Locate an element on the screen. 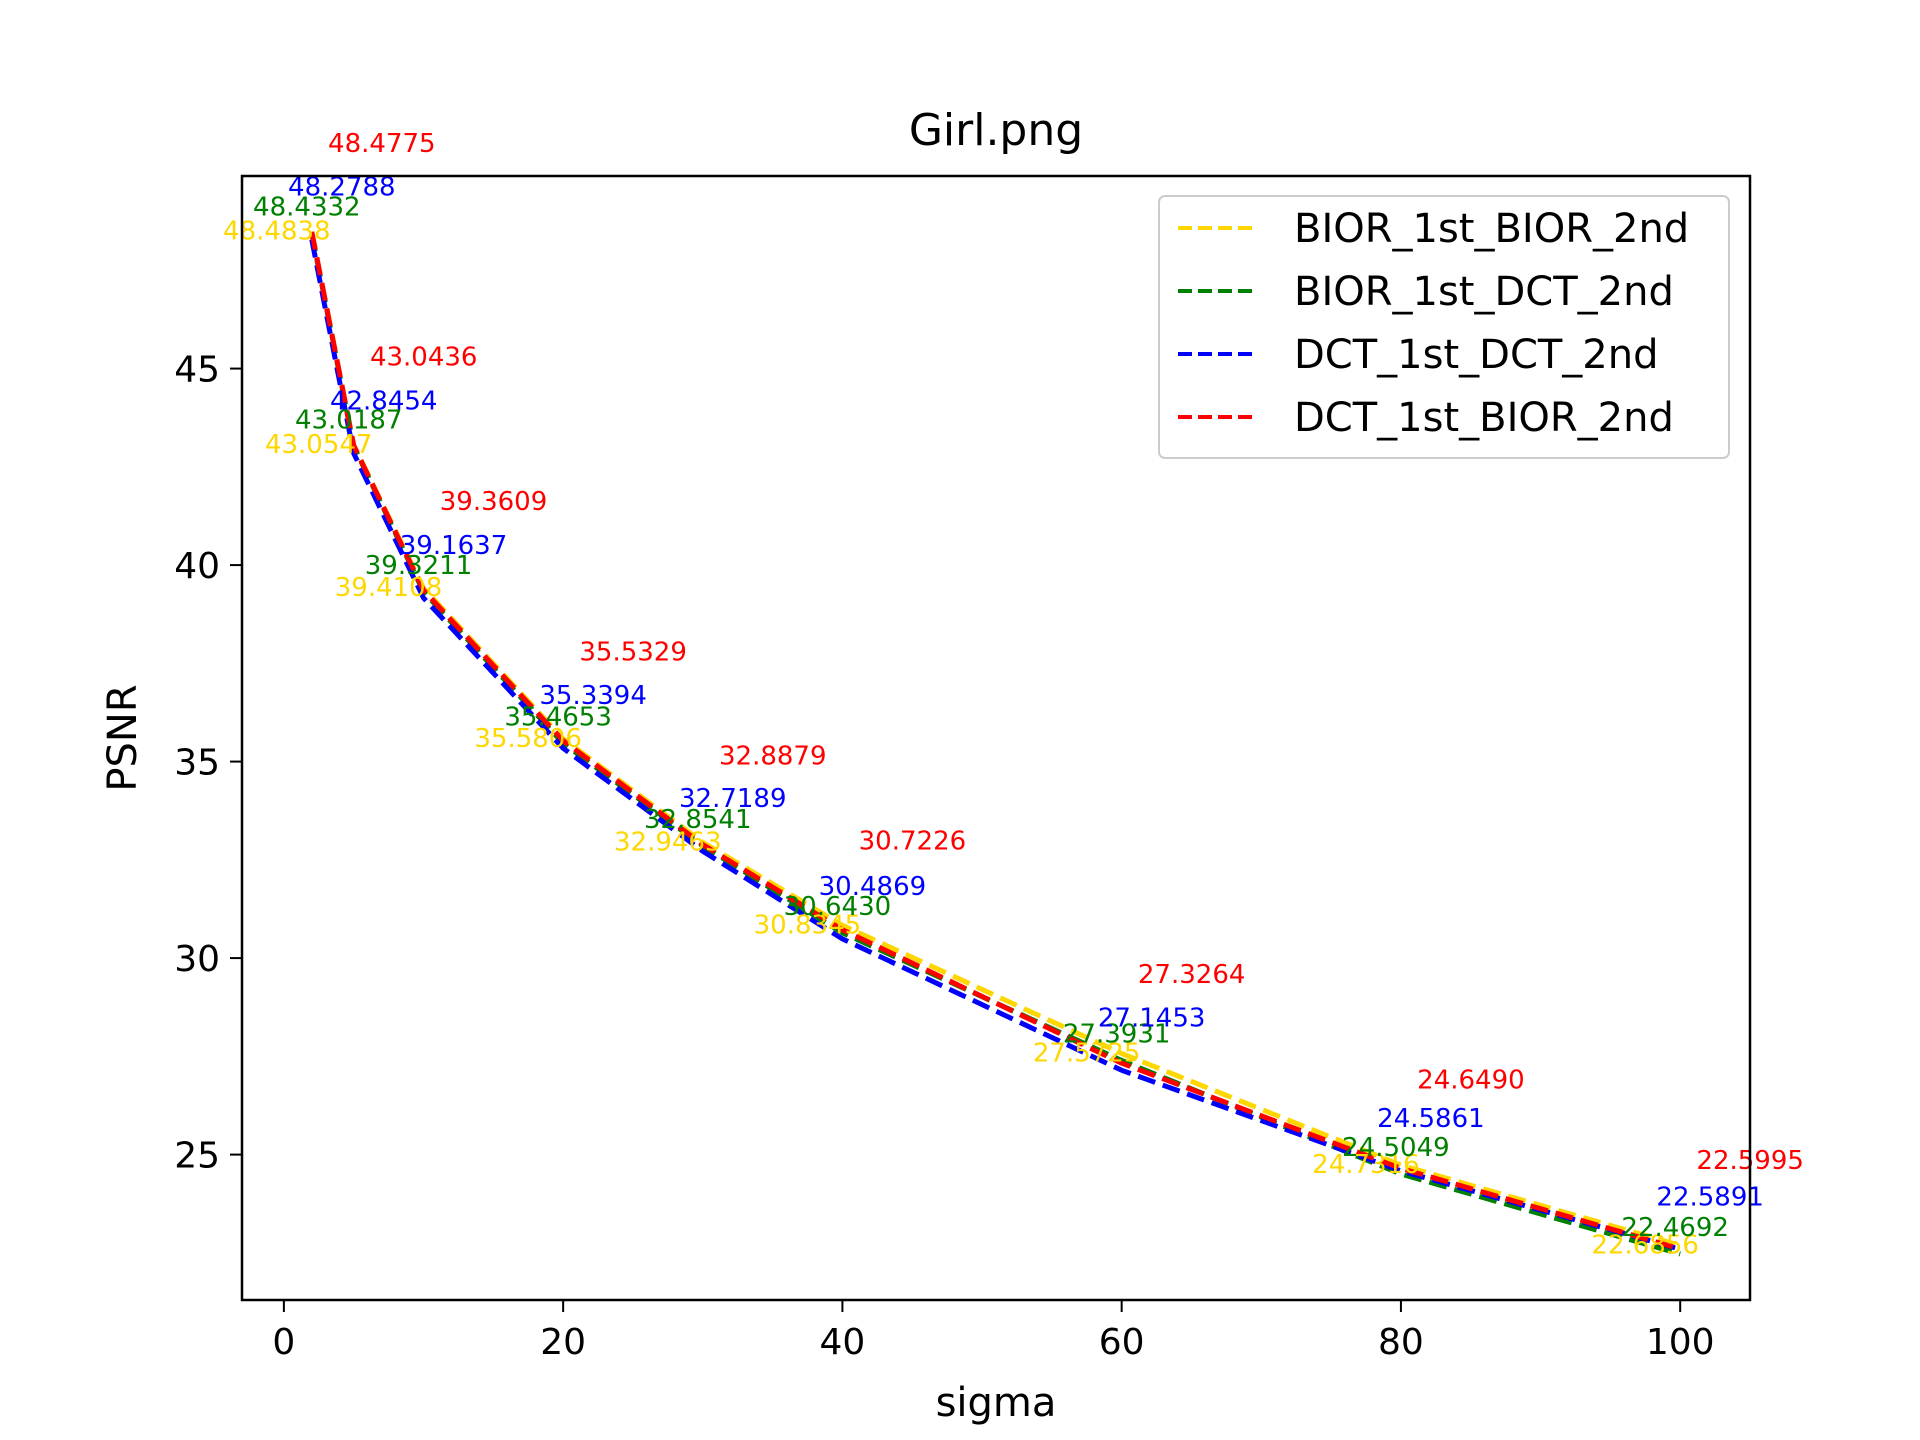 The image size is (1920, 1440). x-tick-label: 0 is located at coordinates (283, 1342).